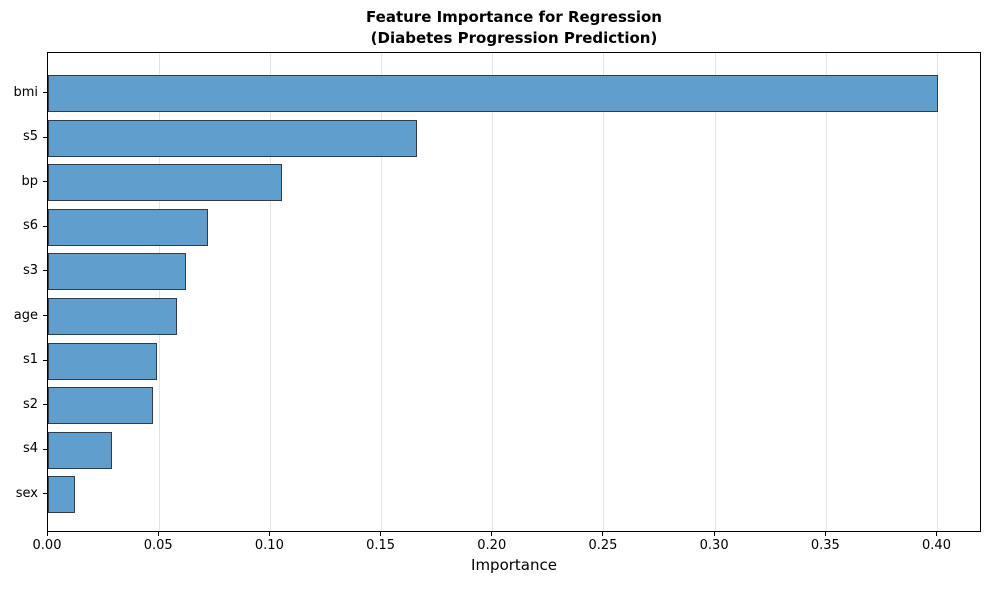 This screenshot has height=590, width=989. Describe the element at coordinates (492, 545) in the screenshot. I see `x-tick-label-0.20: 0.20` at that location.